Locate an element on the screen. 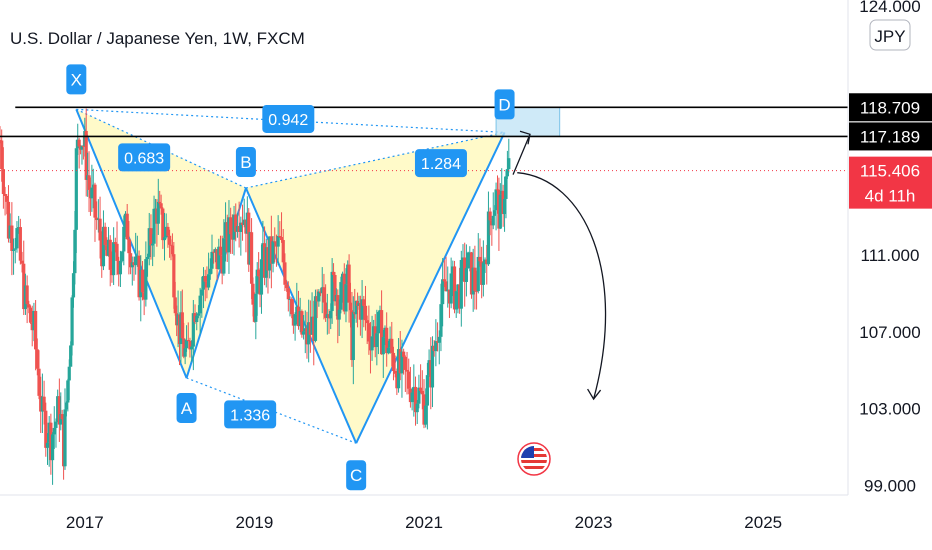 This screenshot has height=550, width=932. projection-down-curve is located at coordinates (562, 286).